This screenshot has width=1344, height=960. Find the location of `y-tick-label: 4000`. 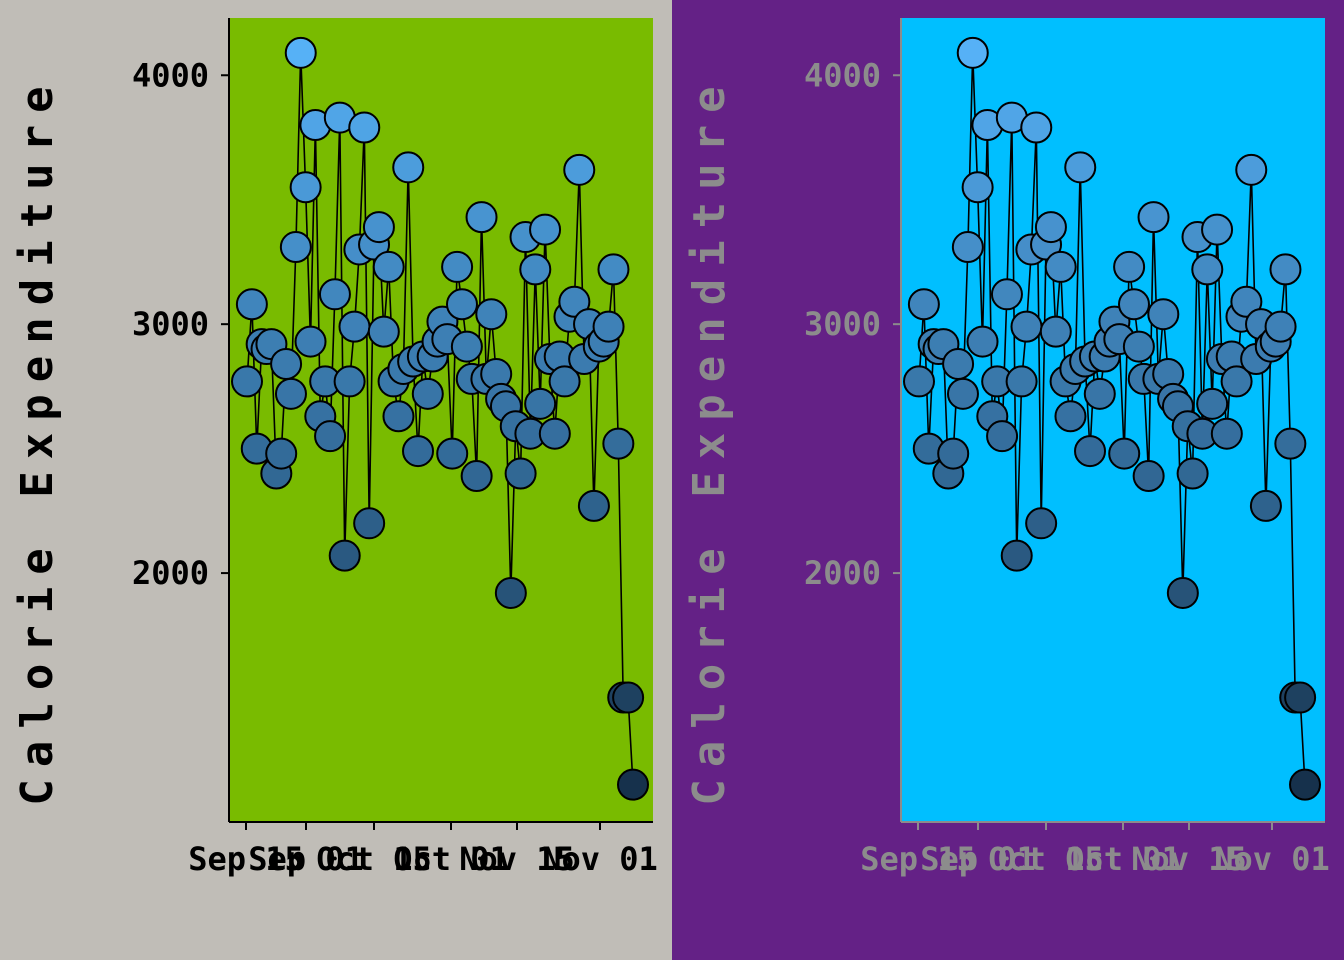

y-tick-label: 4000 is located at coordinates (842, 75).